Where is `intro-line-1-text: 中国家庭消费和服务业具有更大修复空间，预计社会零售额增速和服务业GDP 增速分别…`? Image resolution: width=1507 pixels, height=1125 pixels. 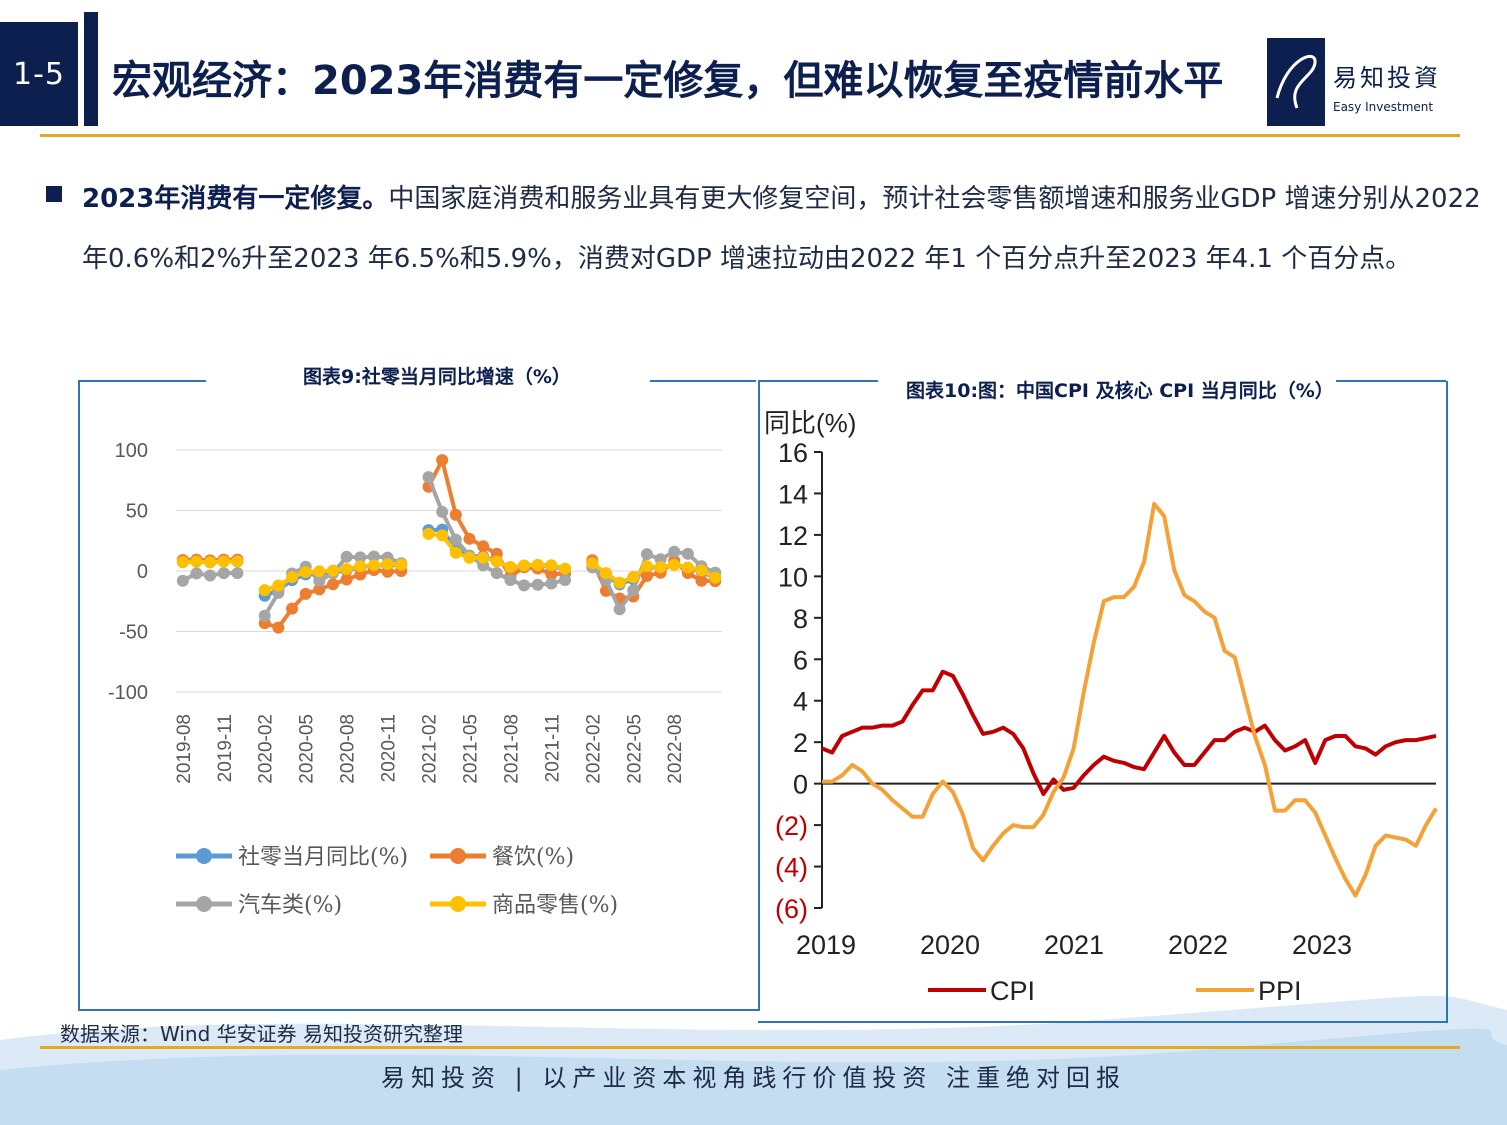
intro-line-1-text: 中国家庭消费和服务业具有更大修复空间，预计社会零售额增速和服务业GDP 增速分别… is located at coordinates (934, 199).